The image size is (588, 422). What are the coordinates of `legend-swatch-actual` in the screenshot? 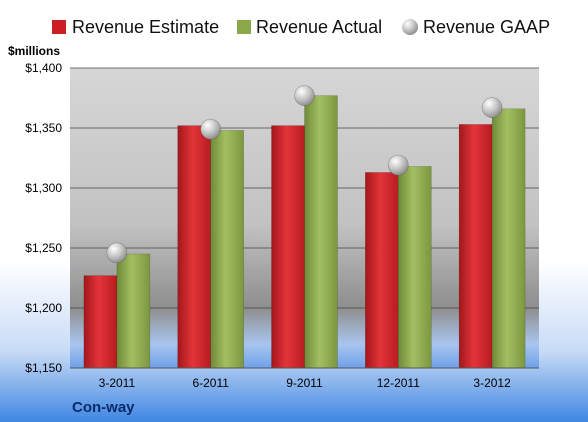 It's located at (244, 27).